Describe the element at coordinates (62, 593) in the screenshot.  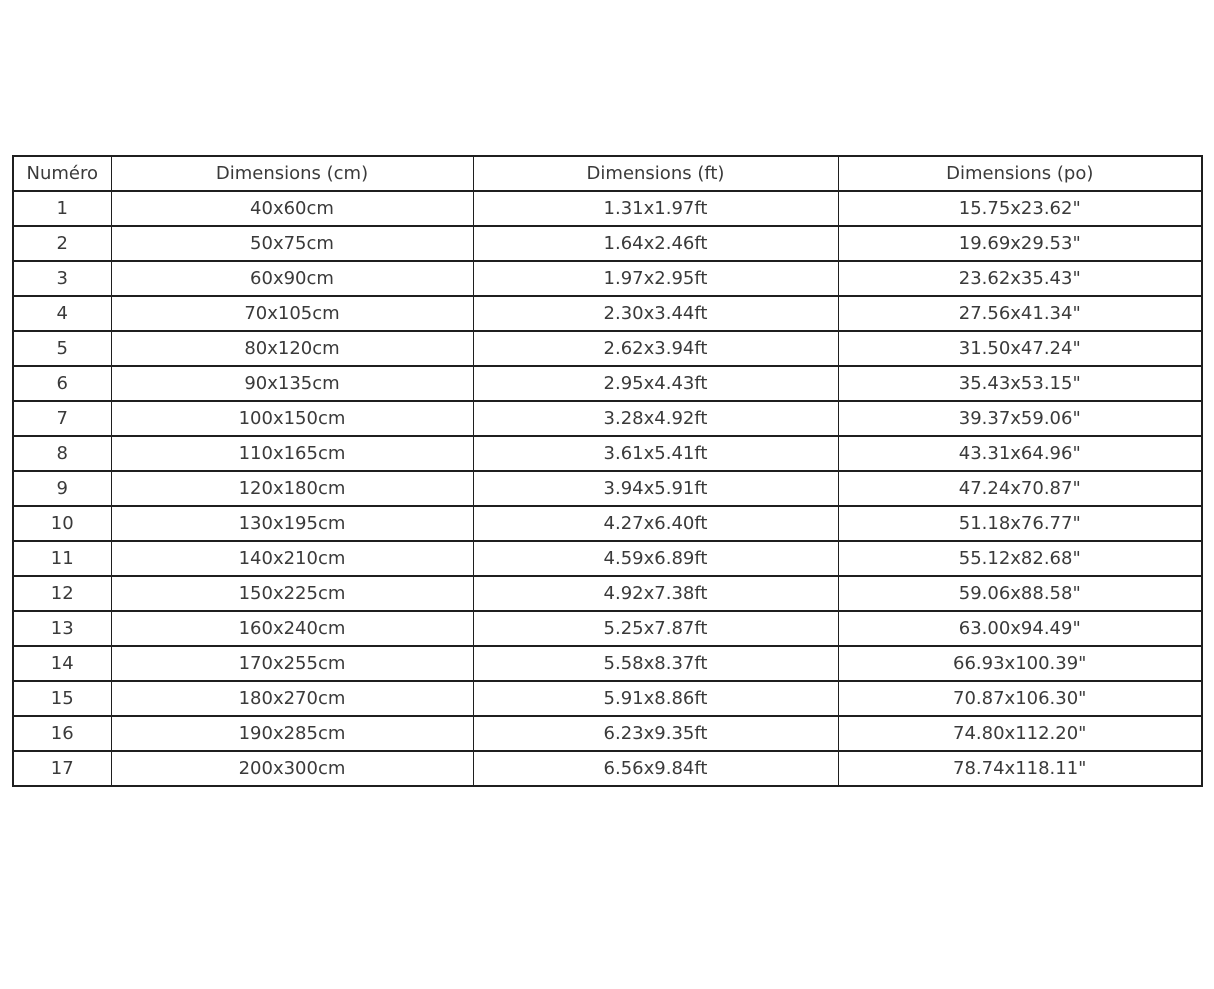
I see `table-cell: 12` at that location.